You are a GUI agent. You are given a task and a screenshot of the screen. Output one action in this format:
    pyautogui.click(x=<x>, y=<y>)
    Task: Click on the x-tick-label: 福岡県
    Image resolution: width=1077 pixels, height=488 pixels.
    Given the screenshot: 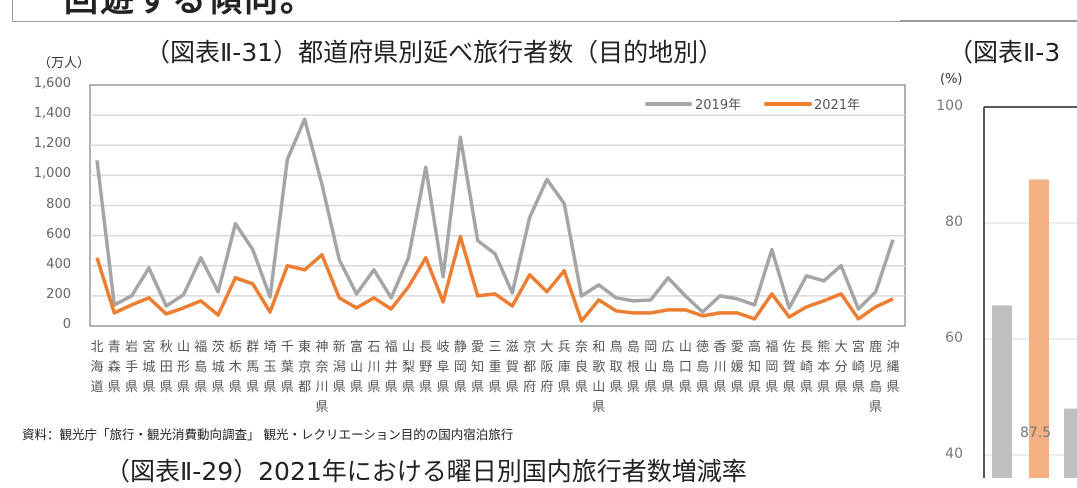 What is the action you would take?
    pyautogui.click(x=772, y=368)
    